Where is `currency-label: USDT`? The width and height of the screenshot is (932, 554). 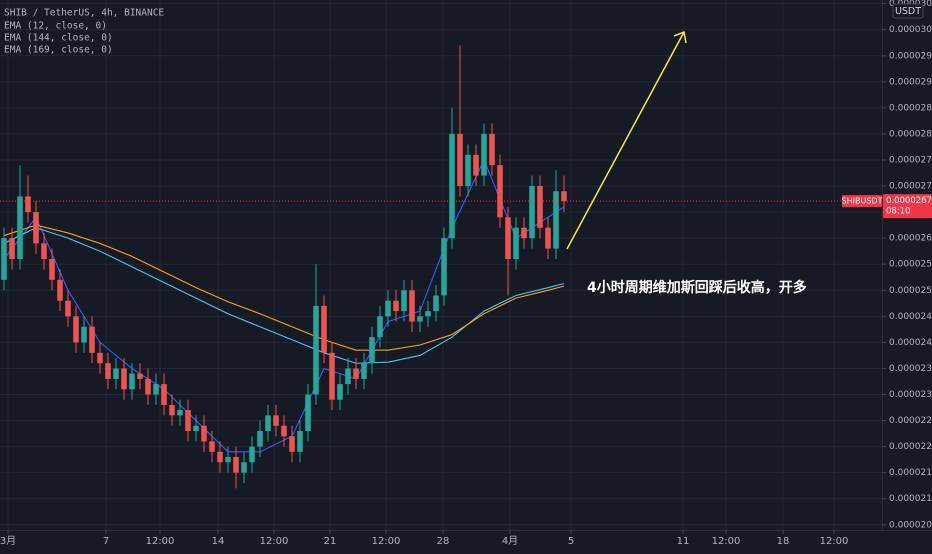
currency-label: USDT is located at coordinates (908, 11).